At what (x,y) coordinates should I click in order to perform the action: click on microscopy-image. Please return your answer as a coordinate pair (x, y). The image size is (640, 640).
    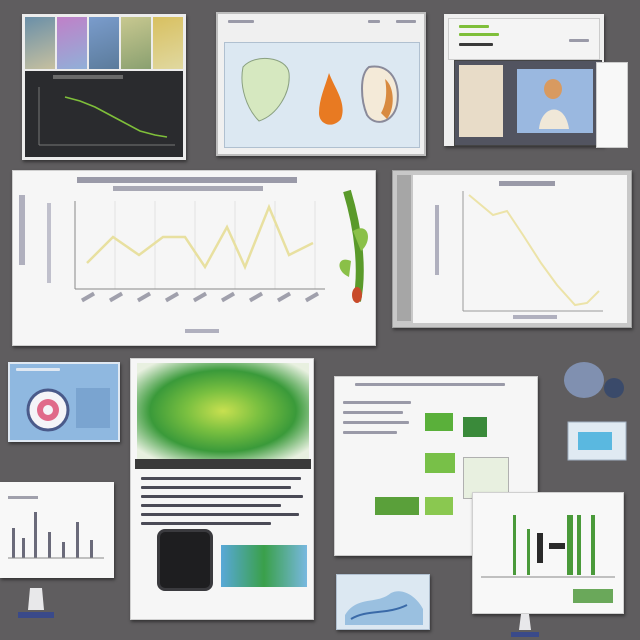
    Looking at the image, I should click on (223, 411).